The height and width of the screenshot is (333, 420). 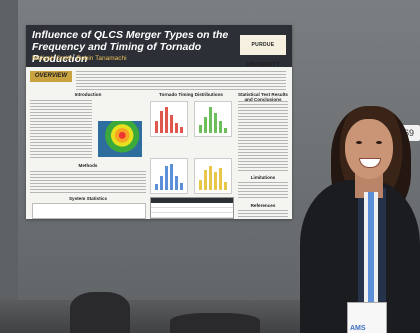 What do you see at coordinates (213, 176) in the screenshot?
I see `histogram-yellow` at bounding box center [213, 176].